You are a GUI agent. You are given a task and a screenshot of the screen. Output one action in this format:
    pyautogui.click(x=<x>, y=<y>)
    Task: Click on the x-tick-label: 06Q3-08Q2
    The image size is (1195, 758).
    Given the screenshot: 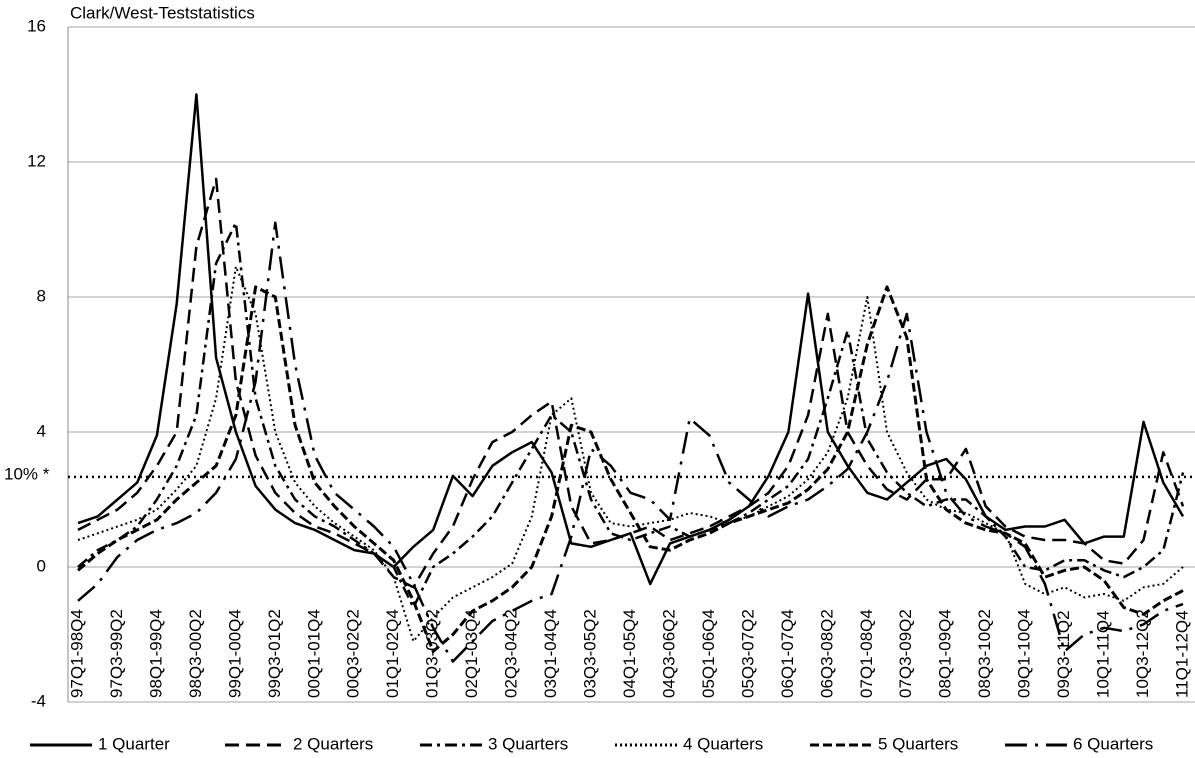 What is the action you would take?
    pyautogui.click(x=826, y=653)
    